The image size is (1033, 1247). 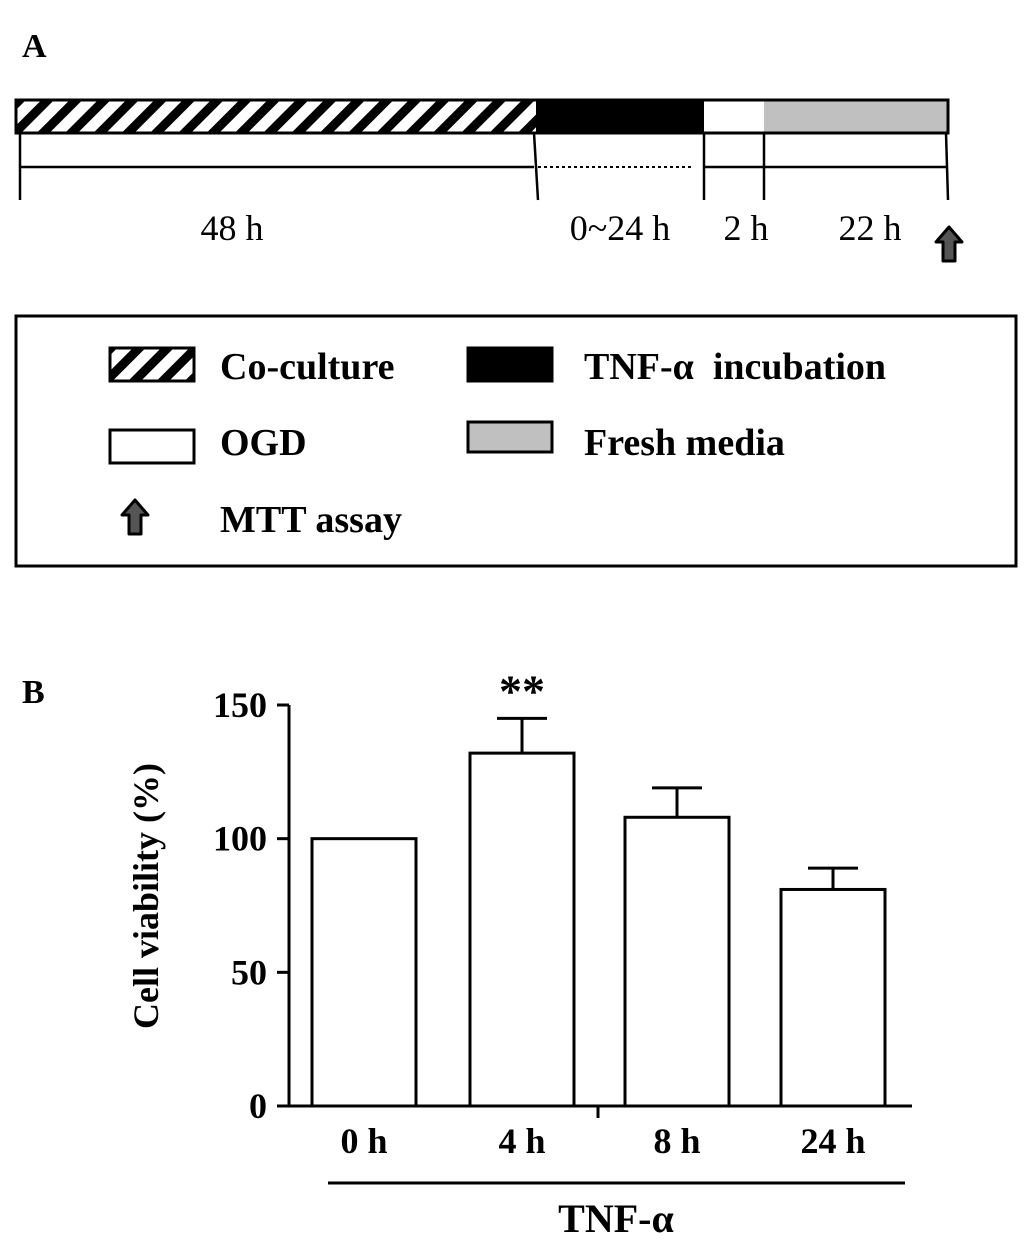 What do you see at coordinates (307, 367) in the screenshot?
I see `legend-coculture-label: Co-culture` at bounding box center [307, 367].